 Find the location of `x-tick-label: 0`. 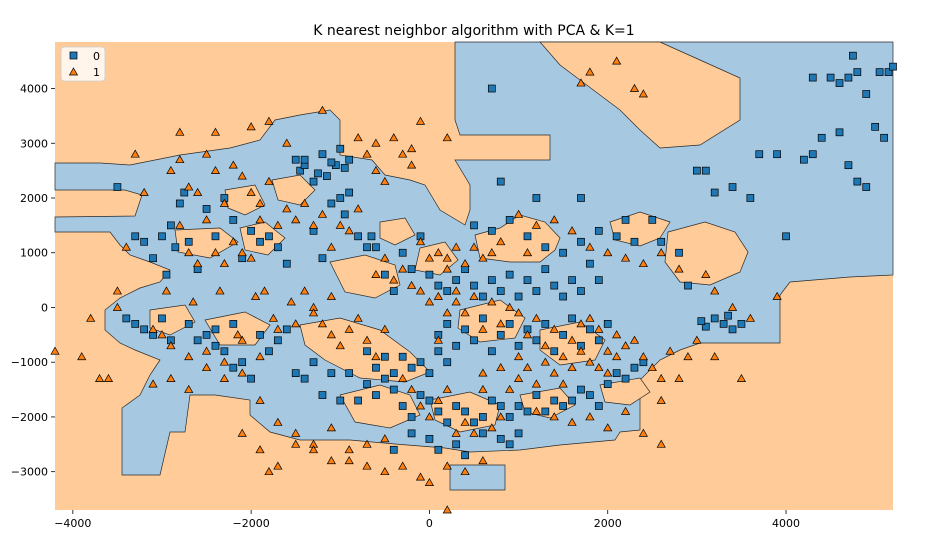

x-tick-label: 0 is located at coordinates (429, 523).